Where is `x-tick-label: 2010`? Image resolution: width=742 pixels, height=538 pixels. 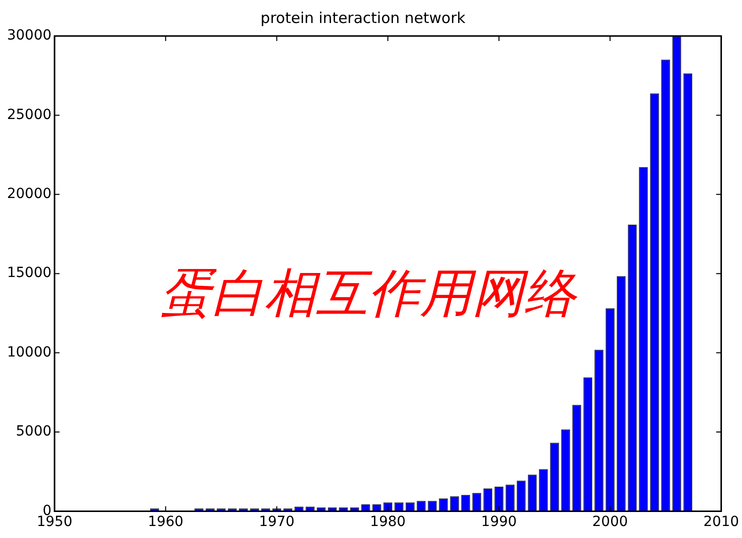
x-tick-label: 2010 is located at coordinates (721, 522).